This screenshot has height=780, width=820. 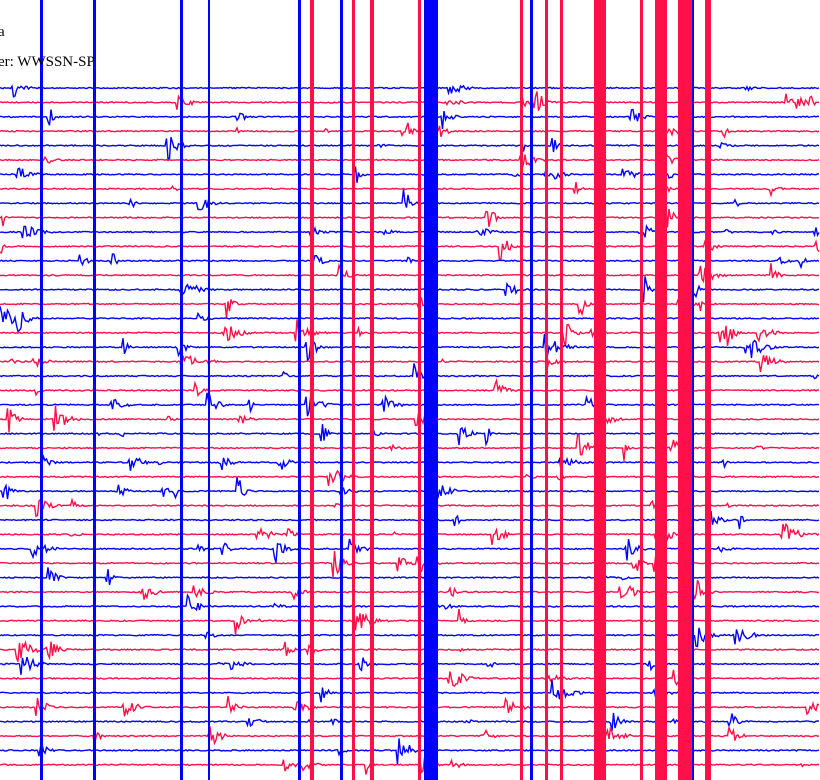 What do you see at coordinates (2, 32) in the screenshot?
I see `header-line: a` at bounding box center [2, 32].